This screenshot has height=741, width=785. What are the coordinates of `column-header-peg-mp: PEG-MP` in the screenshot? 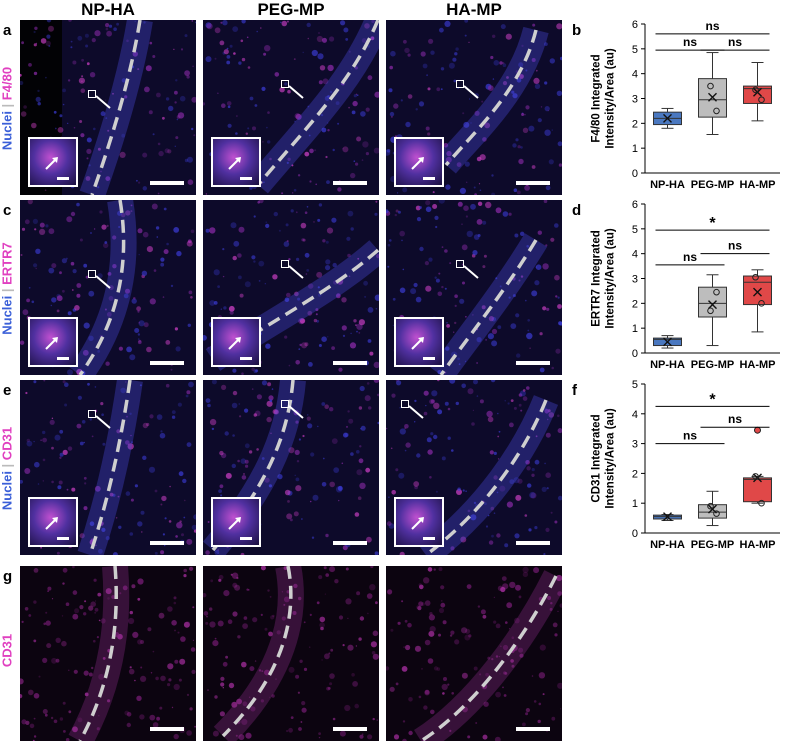 It's located at (291, 9).